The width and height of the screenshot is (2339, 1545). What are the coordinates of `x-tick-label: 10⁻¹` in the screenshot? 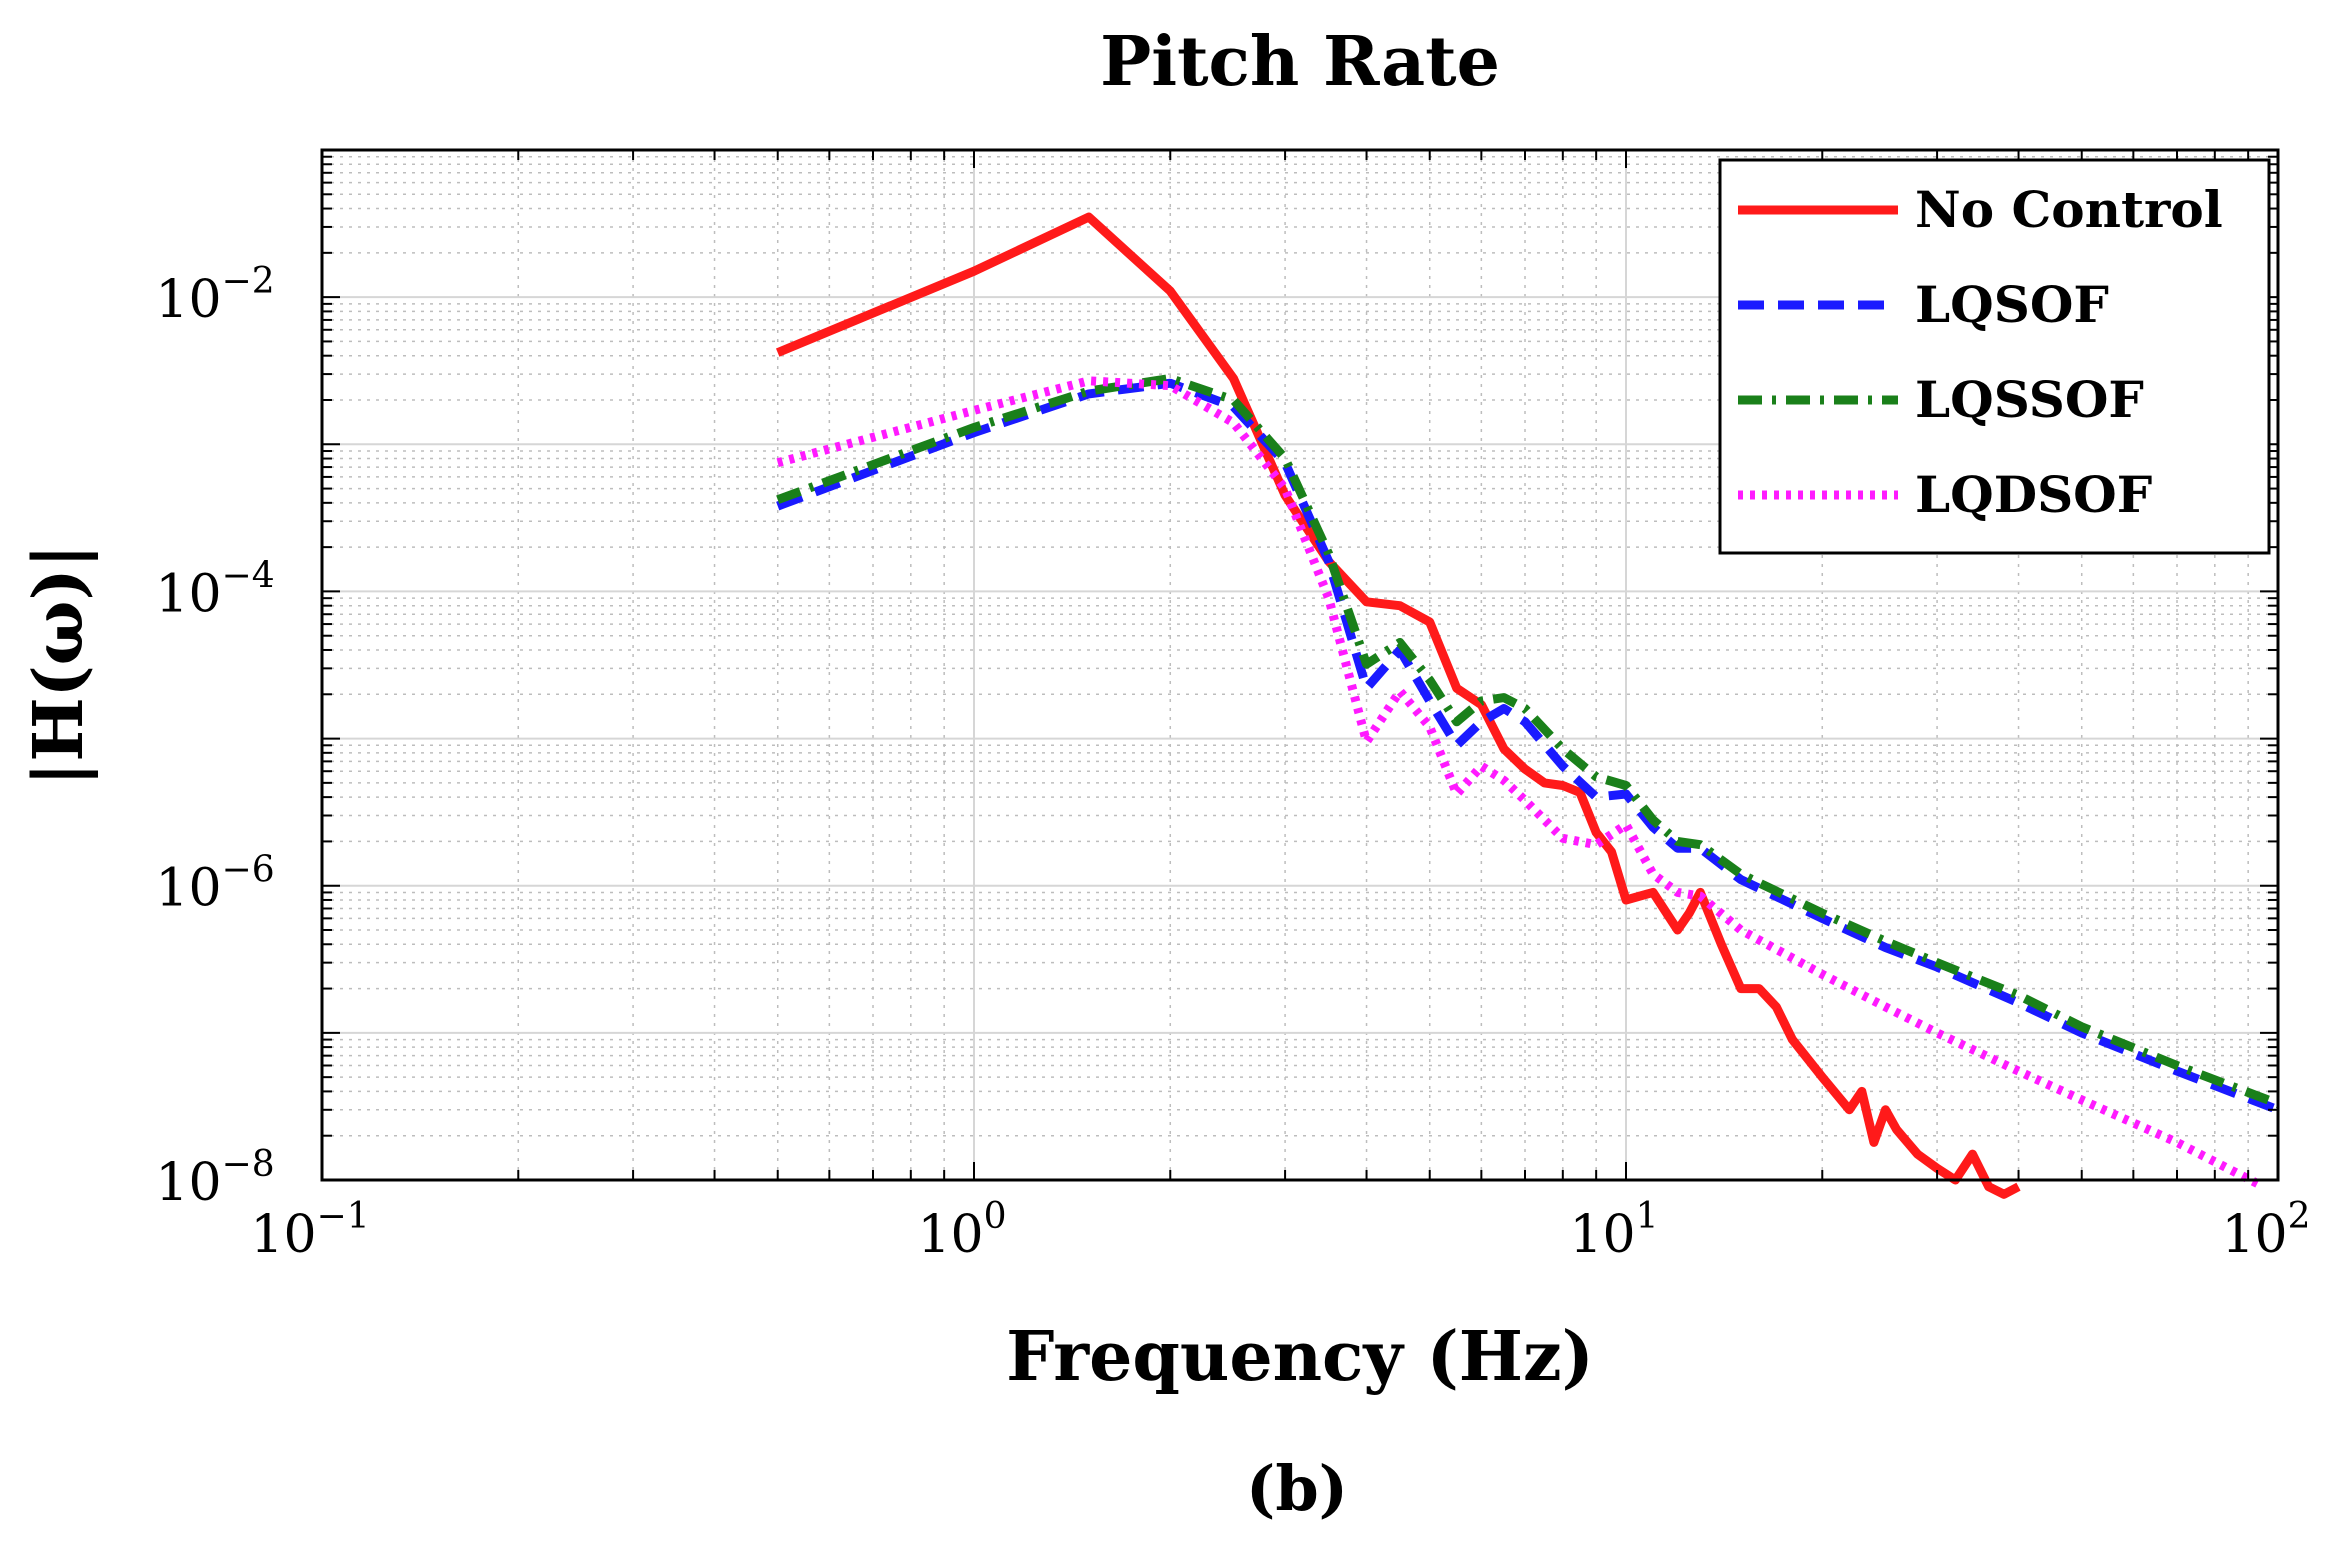 It's located at (309, 1230).